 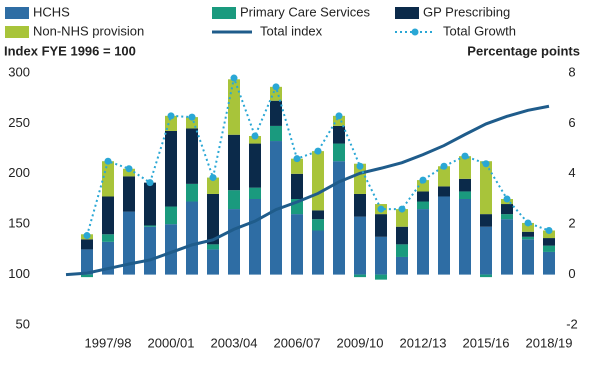 What do you see at coordinates (549, 342) in the screenshot?
I see `x-tick-label: 2018/19` at bounding box center [549, 342].